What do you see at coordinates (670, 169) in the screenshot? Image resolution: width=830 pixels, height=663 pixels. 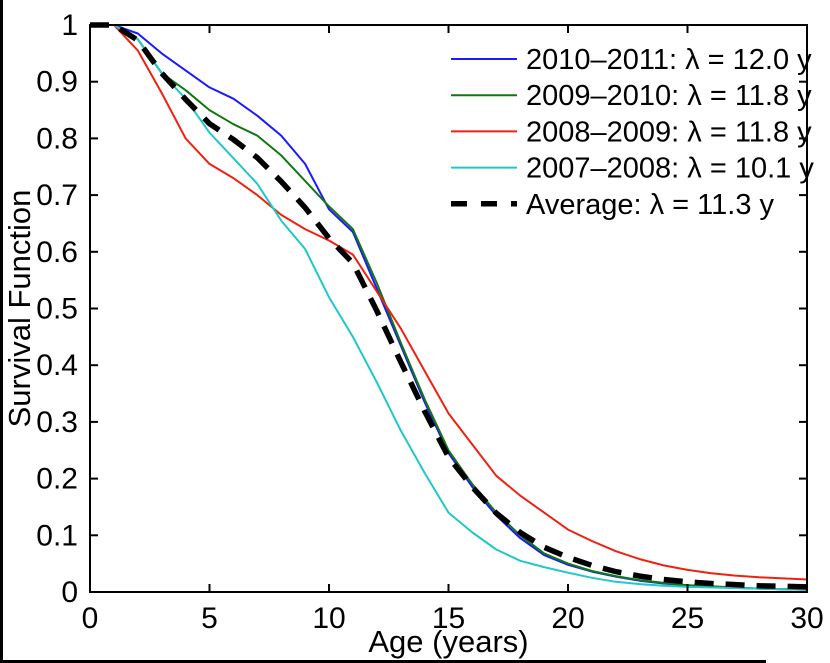 I see `legend-label-2007-2008: 2007–2008: λ = 10.1 y` at bounding box center [670, 169].